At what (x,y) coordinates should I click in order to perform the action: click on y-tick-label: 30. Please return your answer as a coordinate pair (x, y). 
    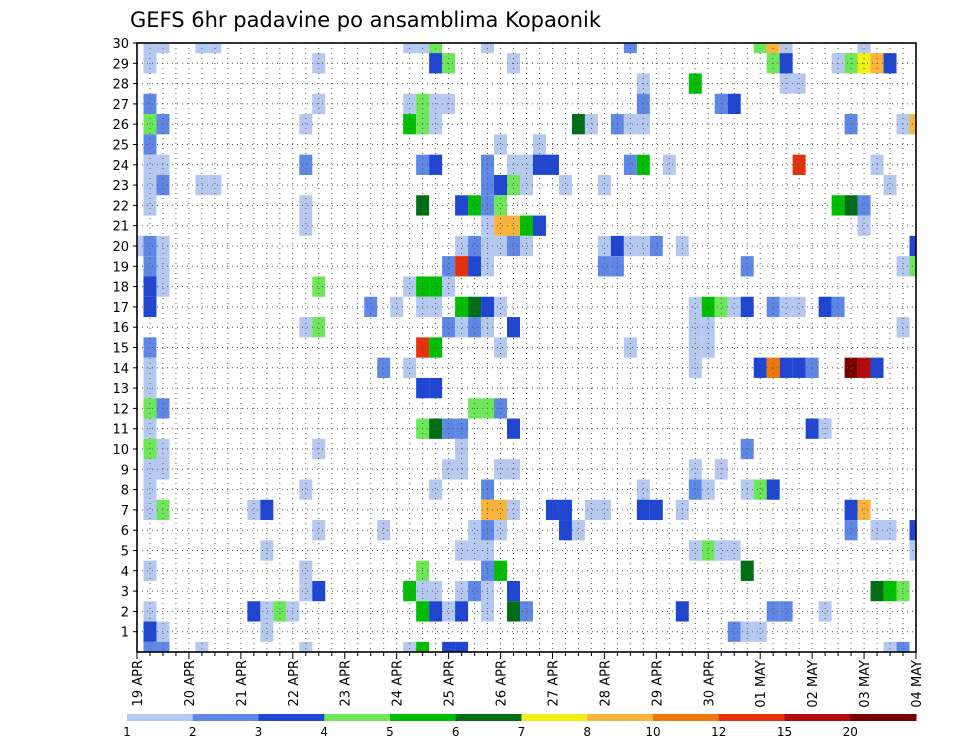
    Looking at the image, I should click on (120, 44).